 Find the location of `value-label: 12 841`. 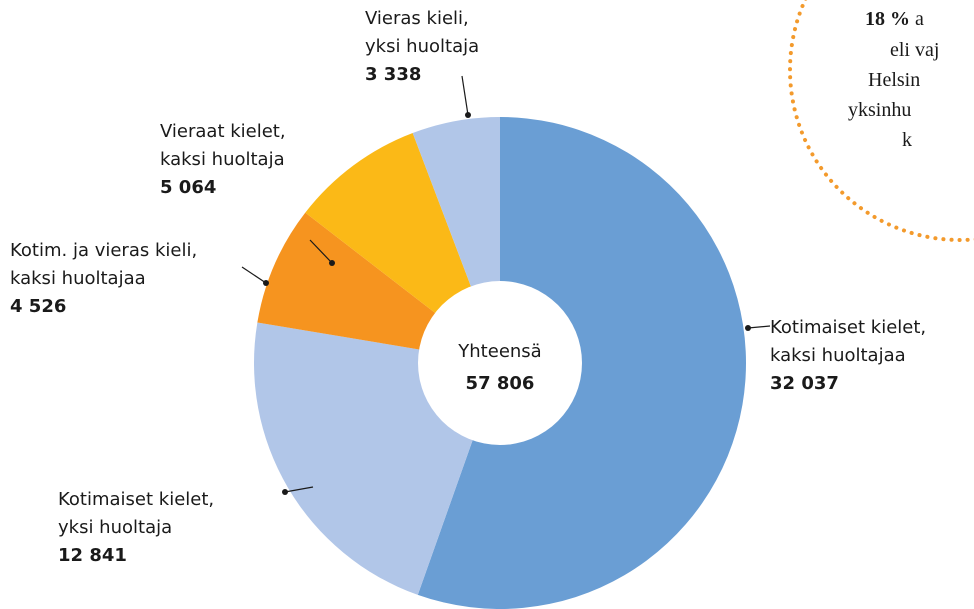

value-label: 12 841 is located at coordinates (92, 555).